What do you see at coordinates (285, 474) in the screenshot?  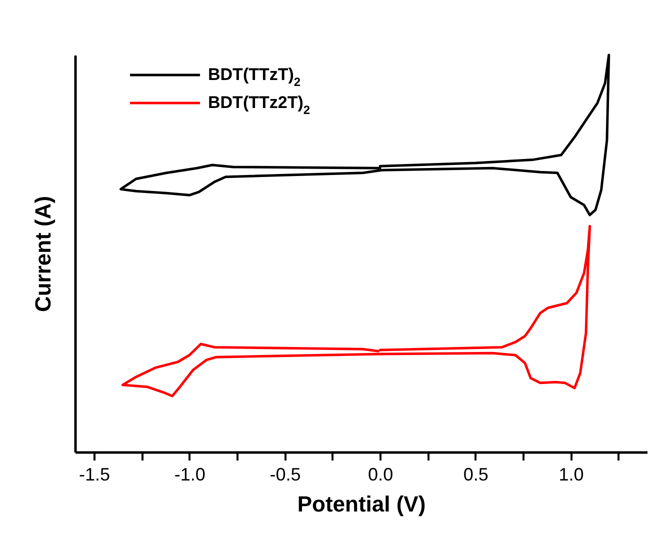 I see `x-tick-label: -0.5` at bounding box center [285, 474].